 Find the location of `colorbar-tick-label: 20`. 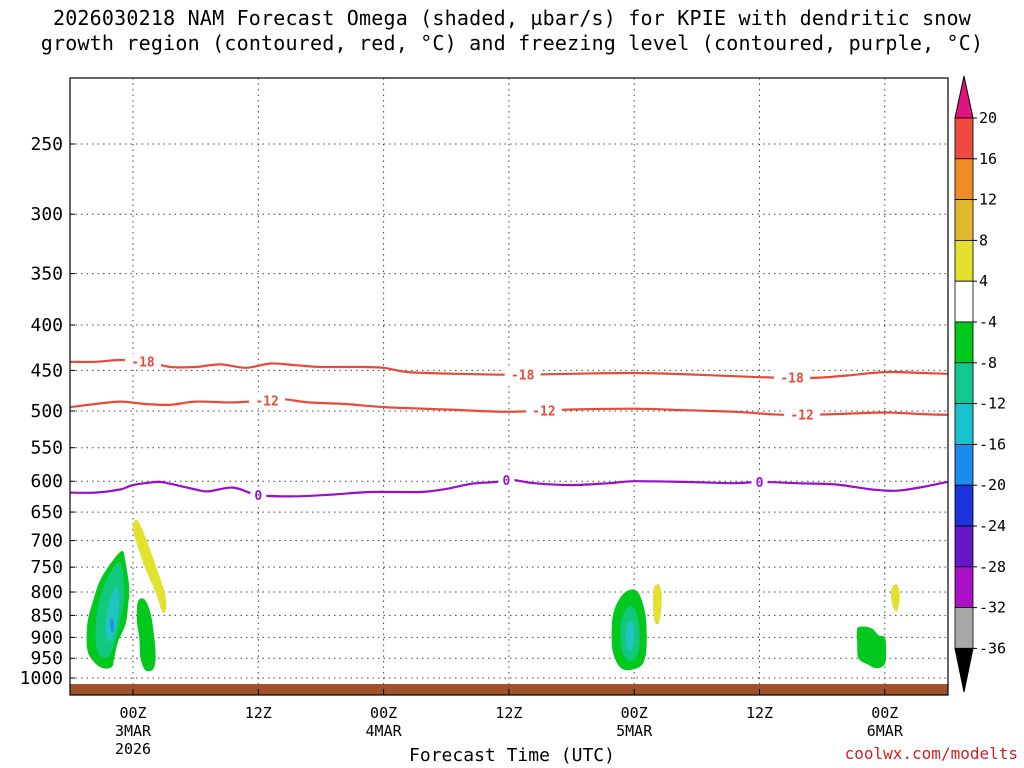

colorbar-tick-label: 20 is located at coordinates (988, 118).